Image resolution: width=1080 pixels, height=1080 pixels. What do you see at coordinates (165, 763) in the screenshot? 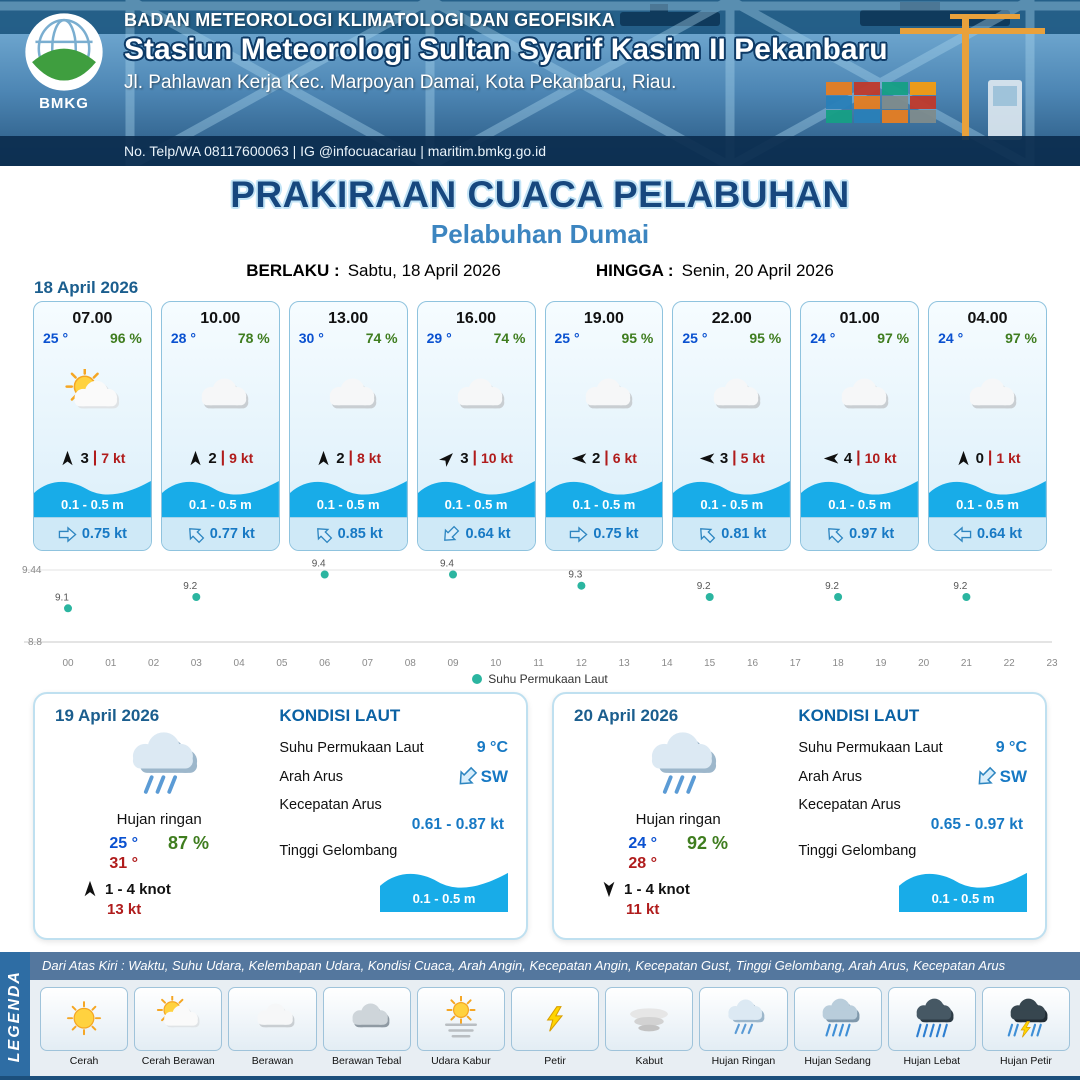
I see `weather-glyph-rain-light` at bounding box center [165, 763].